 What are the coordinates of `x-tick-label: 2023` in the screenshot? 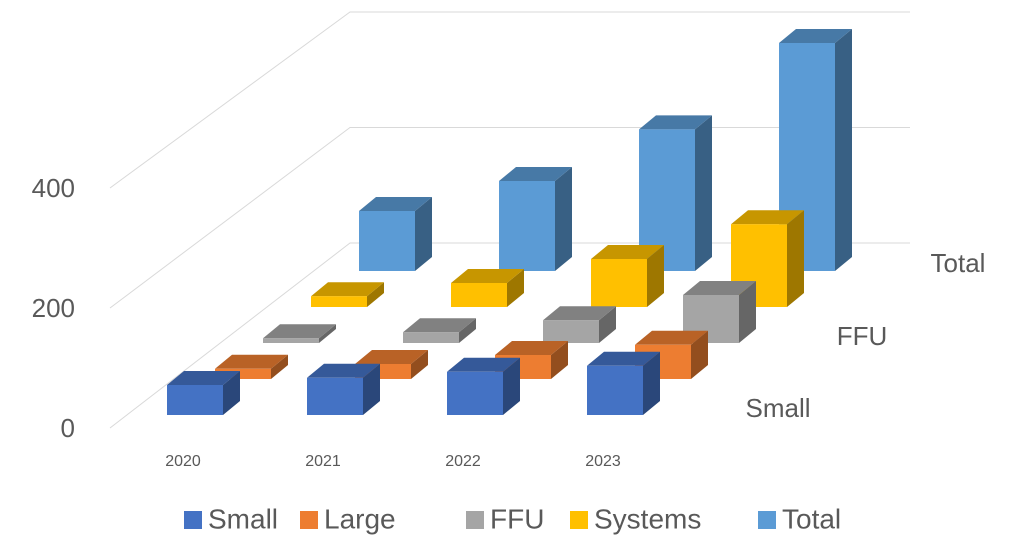 It's located at (603, 461).